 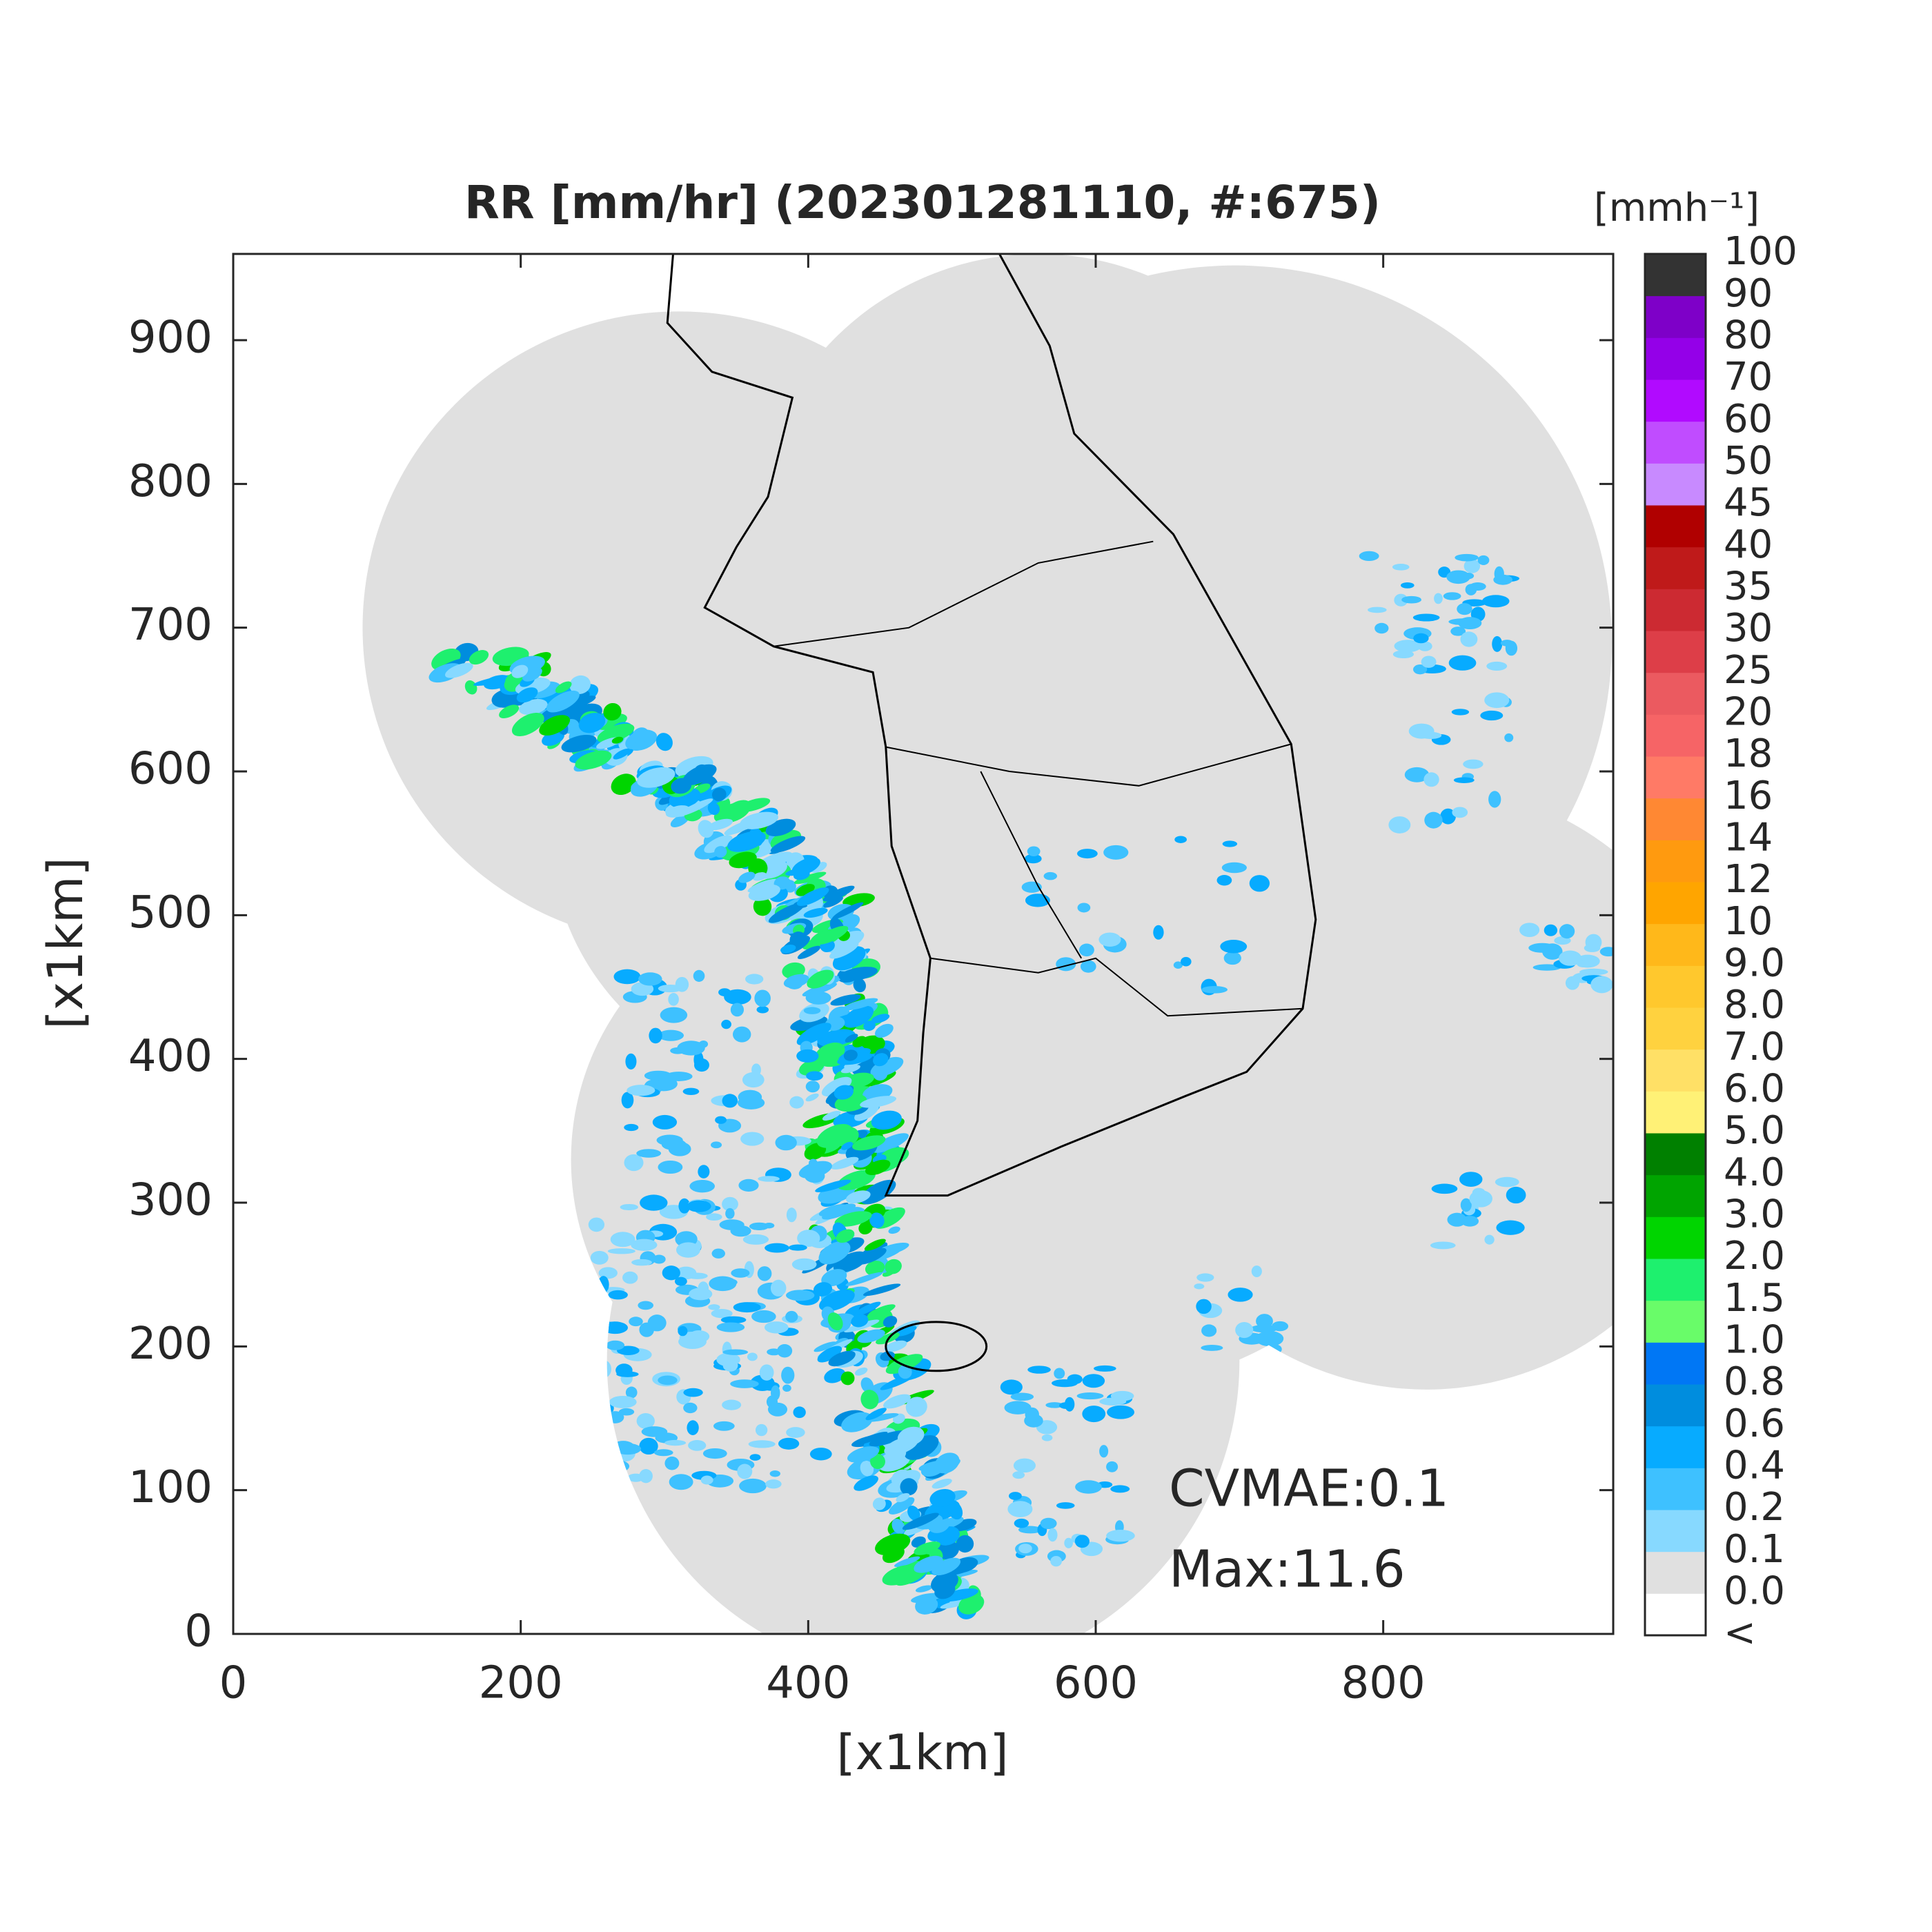 I want to click on colorbar-label: 14, so click(x=1748, y=837).